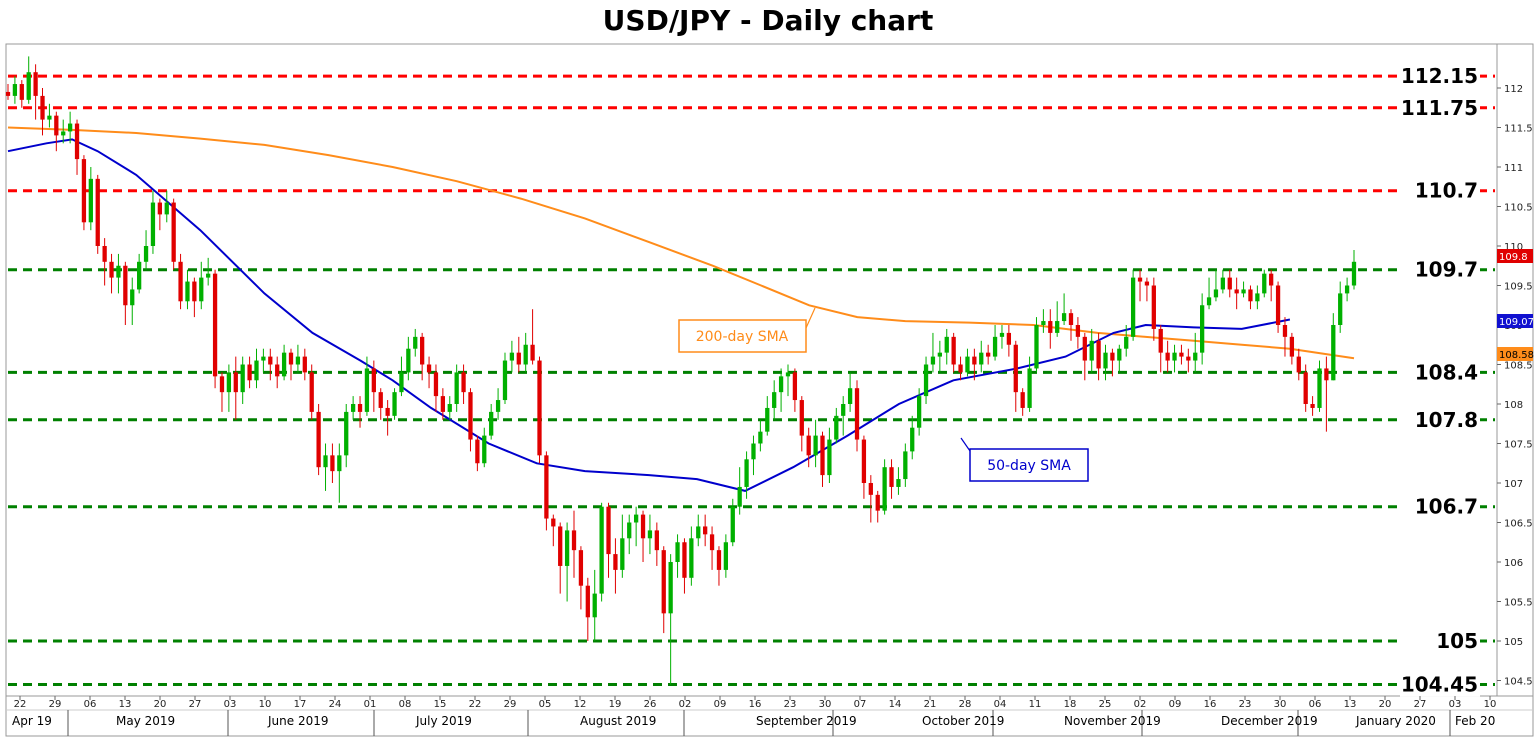 The image size is (1536, 740). What do you see at coordinates (806, 721) in the screenshot?
I see `x-month-label: September 2019` at bounding box center [806, 721].